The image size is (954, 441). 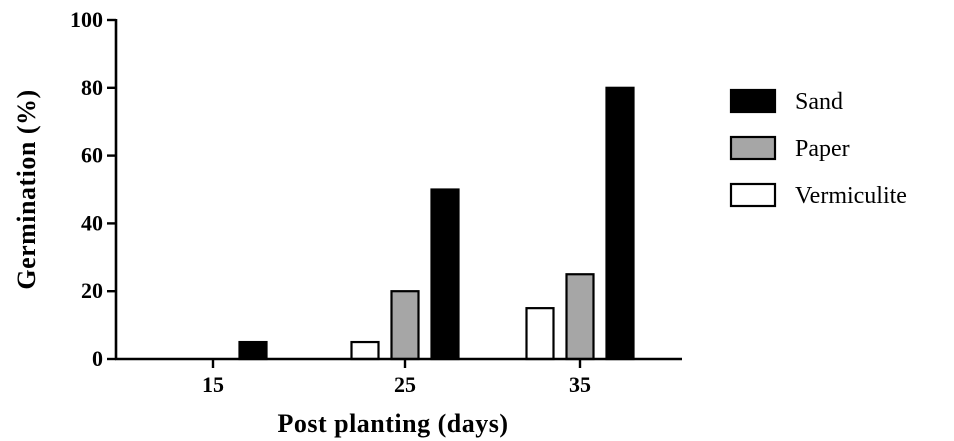 I want to click on y-axis-ticks: 0 20 40 60 80 100, so click(x=93, y=189).